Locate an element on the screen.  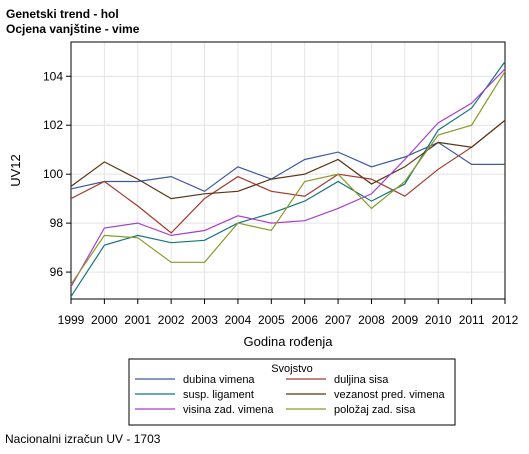
x-tick-label: 2000 is located at coordinates (104, 320).